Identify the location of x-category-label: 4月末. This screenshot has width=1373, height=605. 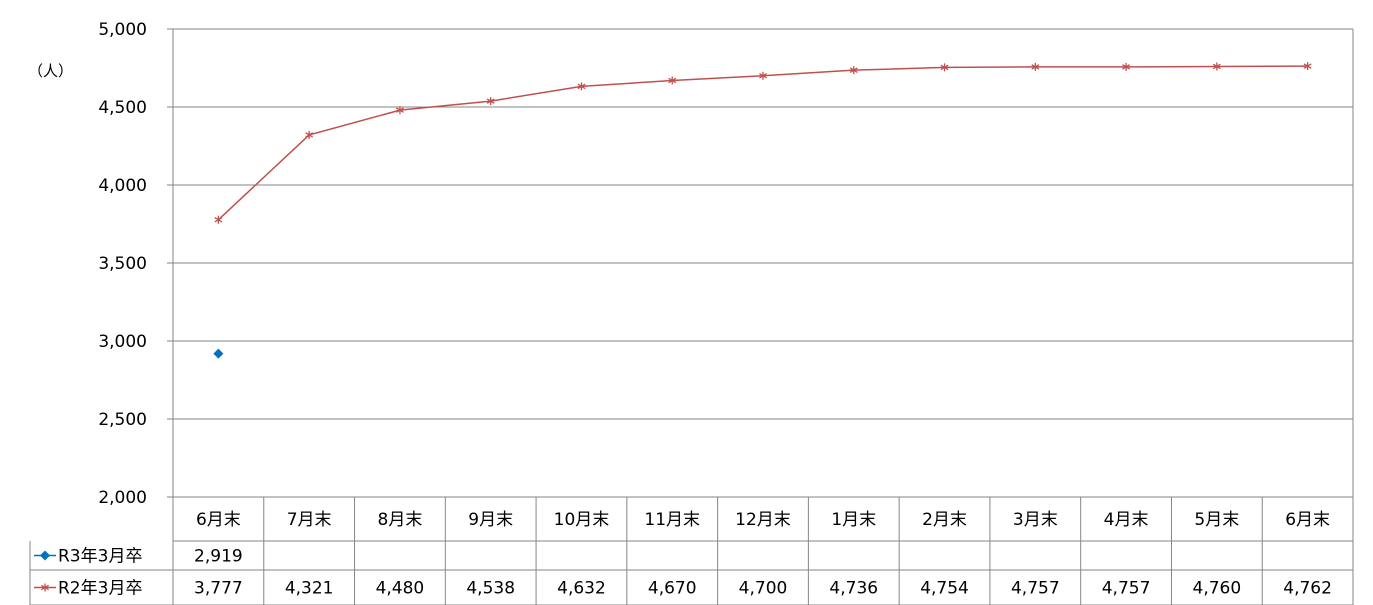
(1126, 520).